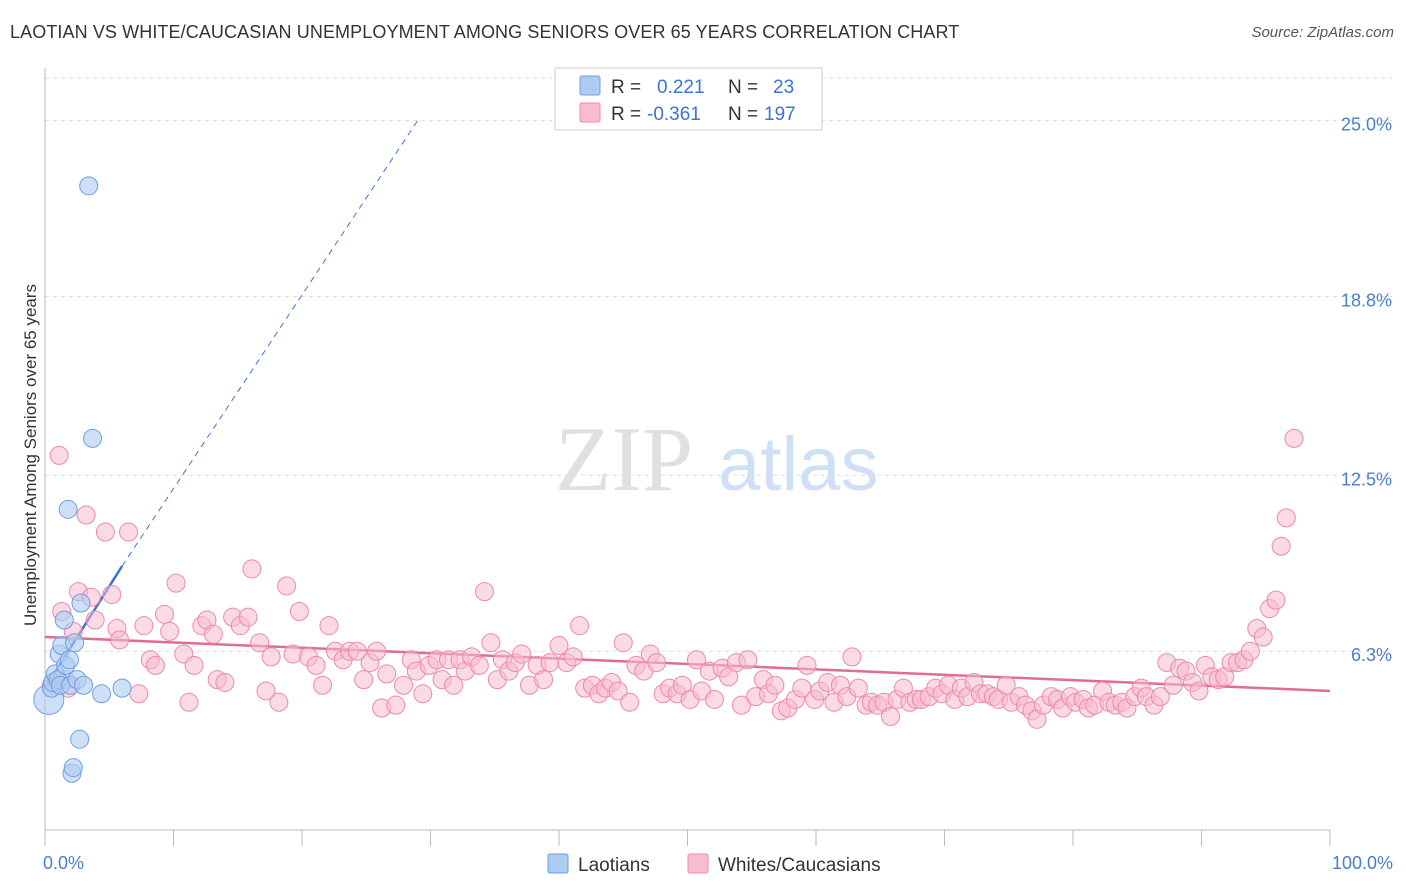  What do you see at coordinates (590, 85) in the screenshot?
I see `legend-swatch-laotians` at bounding box center [590, 85].